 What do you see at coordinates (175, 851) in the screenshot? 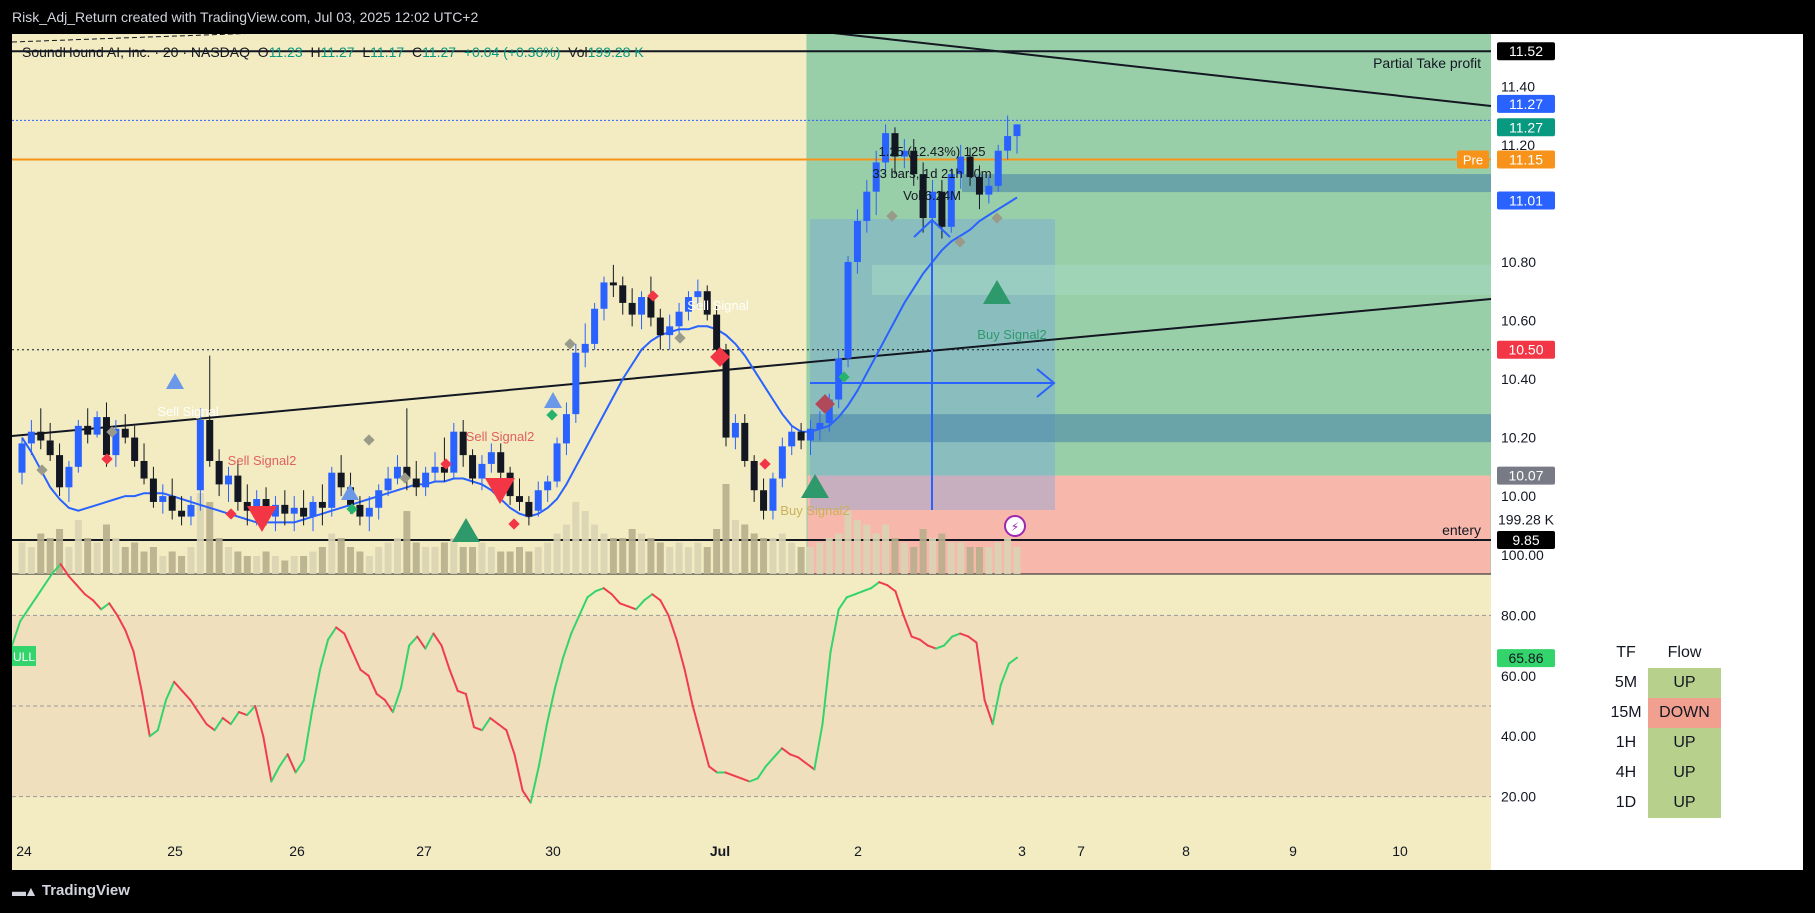
I see `time-tick-label: 25` at bounding box center [175, 851].